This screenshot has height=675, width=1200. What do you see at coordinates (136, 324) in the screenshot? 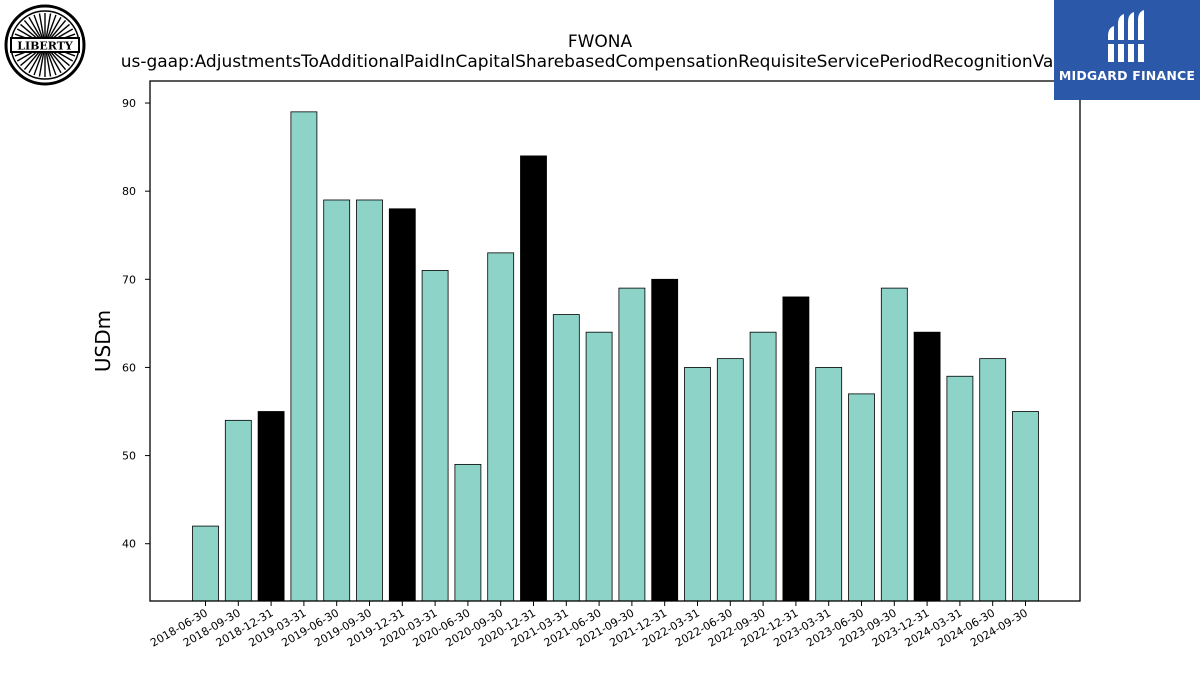
I see `y-axis: 40 50 60 70 80 90` at bounding box center [136, 324].